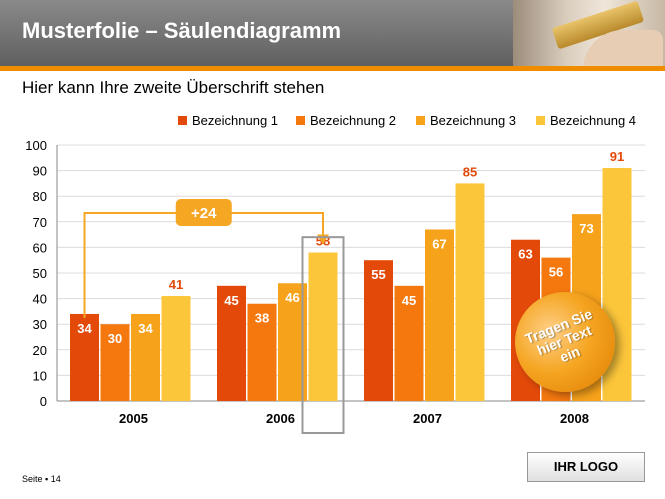  Describe the element at coordinates (617, 156) in the screenshot. I see `bar-value-label: 91` at that location.